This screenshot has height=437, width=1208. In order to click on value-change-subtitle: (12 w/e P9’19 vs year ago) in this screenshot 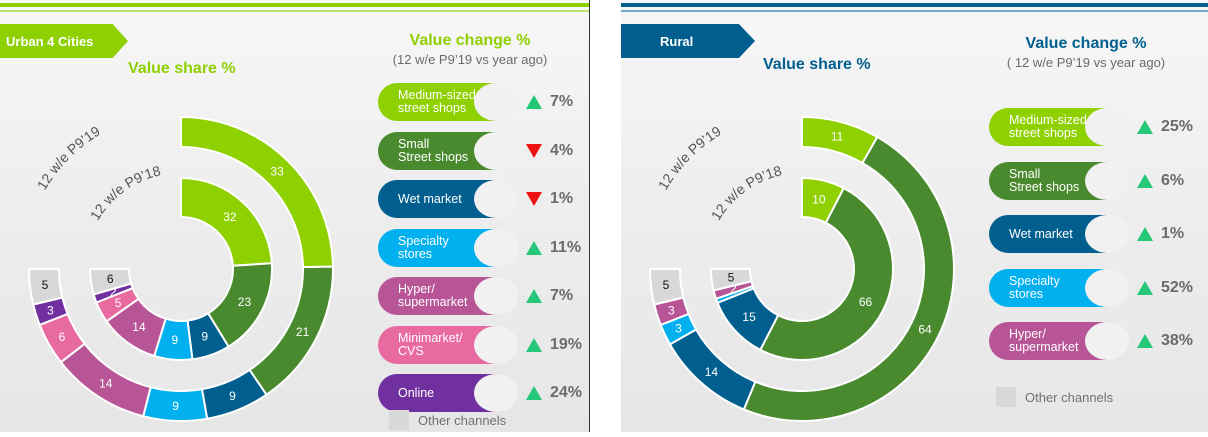, I will do `click(470, 59)`.